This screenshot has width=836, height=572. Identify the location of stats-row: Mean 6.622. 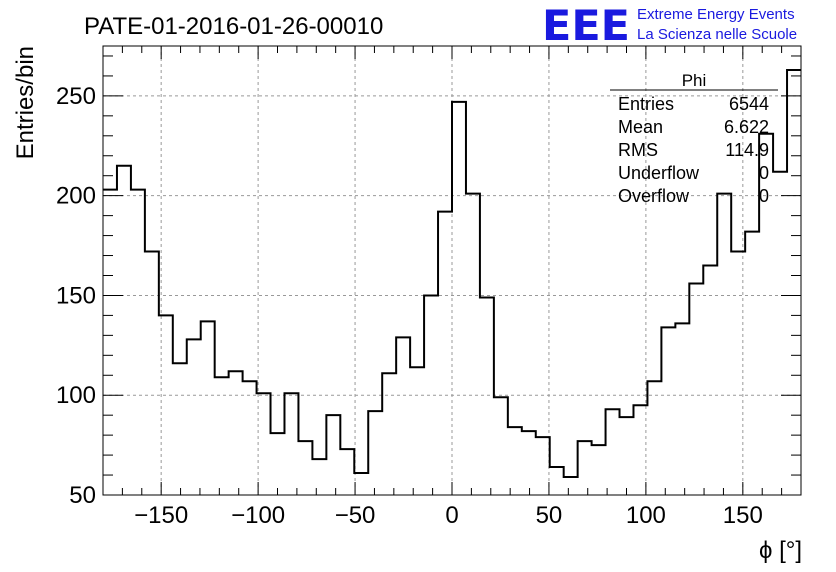
(693, 127).